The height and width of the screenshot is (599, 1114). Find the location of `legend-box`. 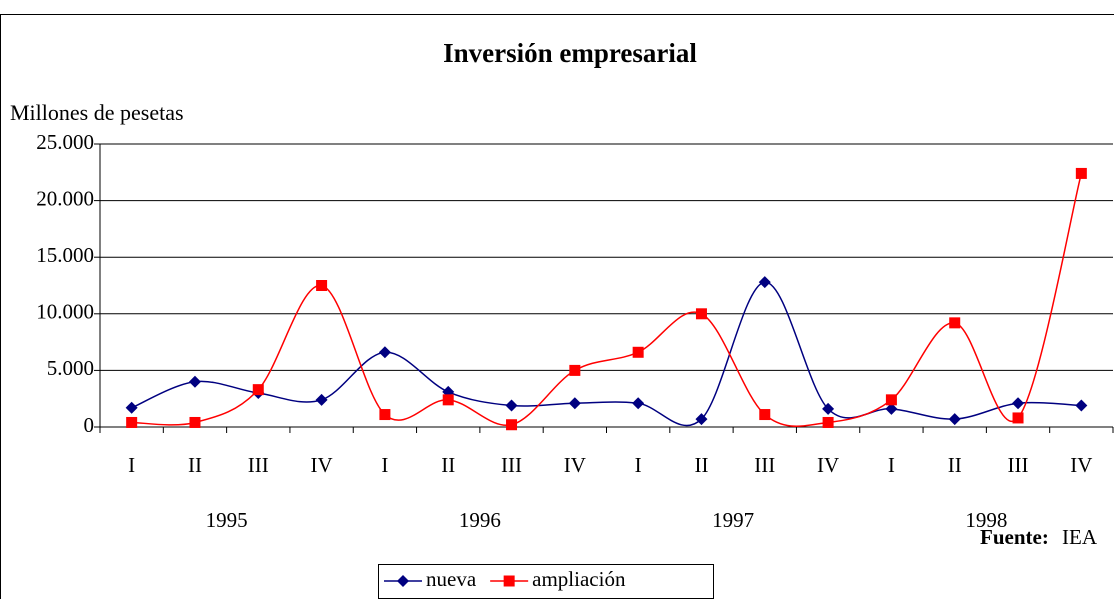

legend-box is located at coordinates (546, 581).